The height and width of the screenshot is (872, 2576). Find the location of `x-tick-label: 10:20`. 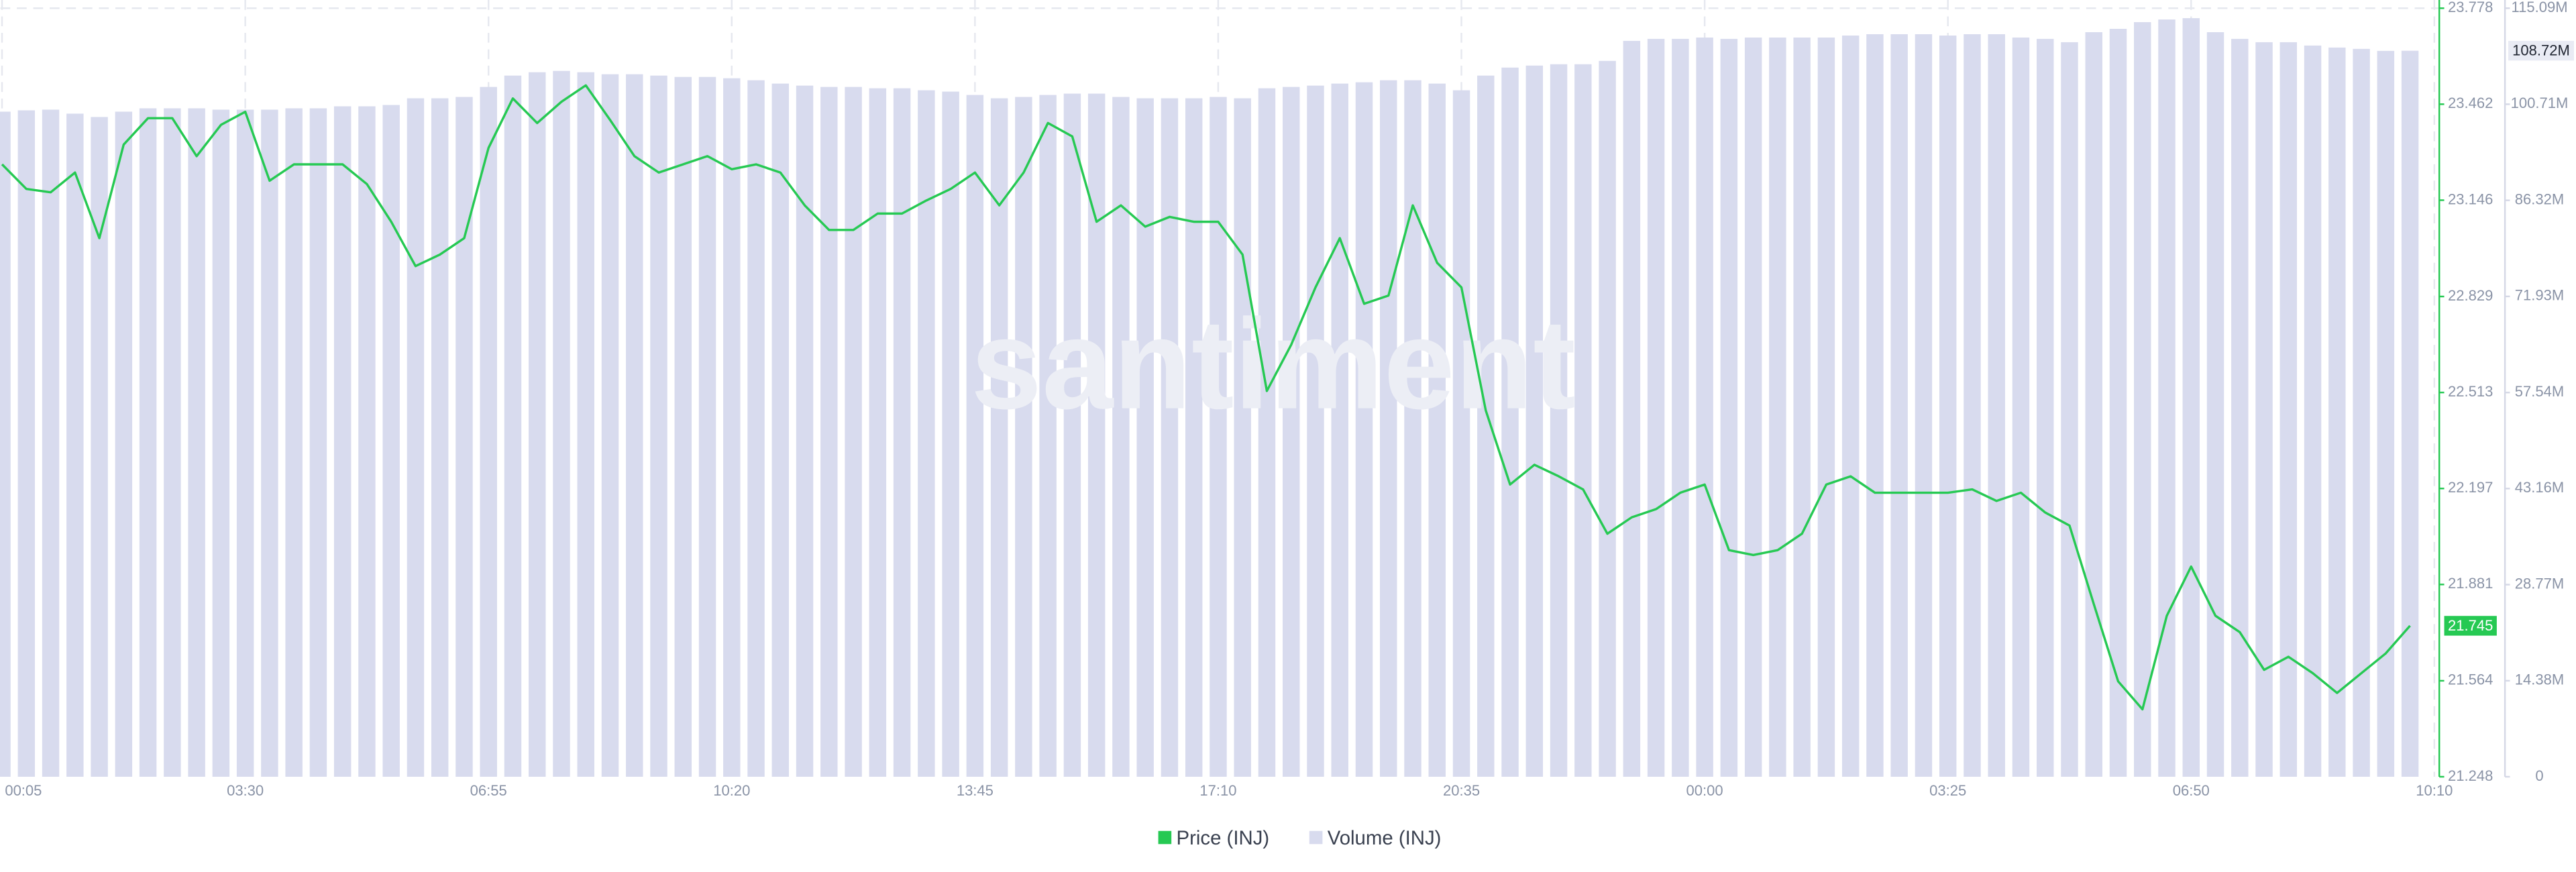

x-tick-label: 10:20 is located at coordinates (731, 790).